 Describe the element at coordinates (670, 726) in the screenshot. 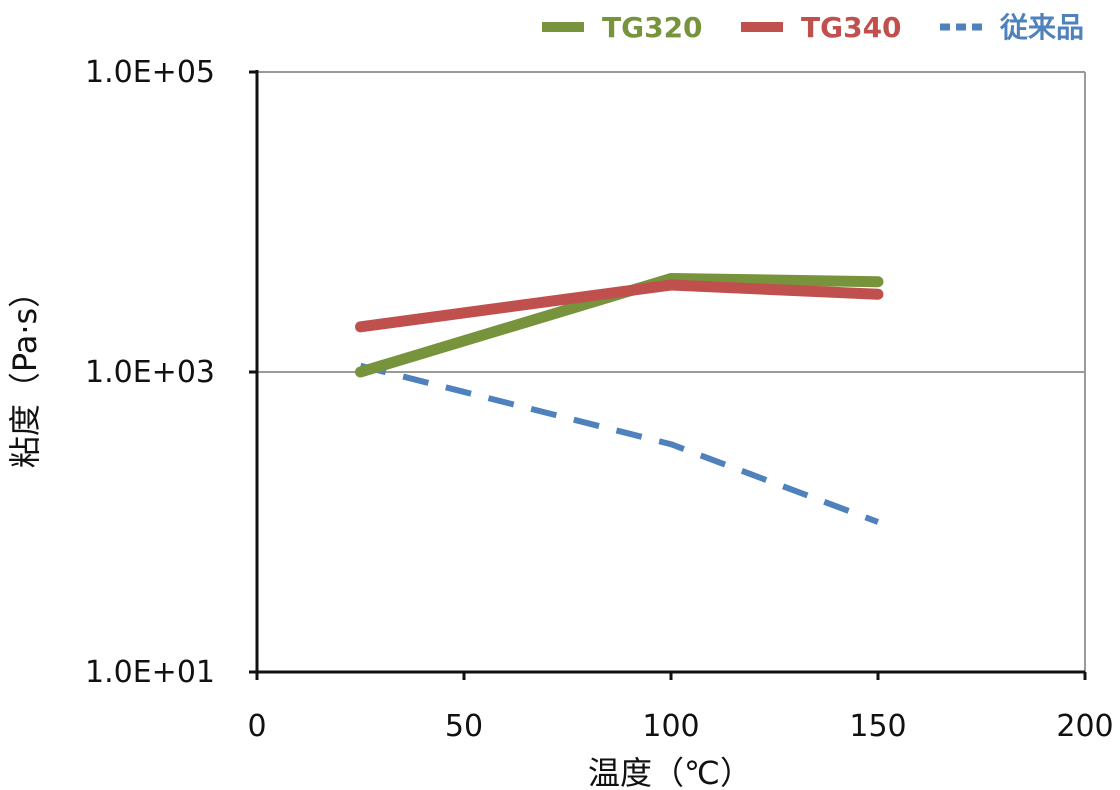

I see `x-tick-label: 100` at that location.